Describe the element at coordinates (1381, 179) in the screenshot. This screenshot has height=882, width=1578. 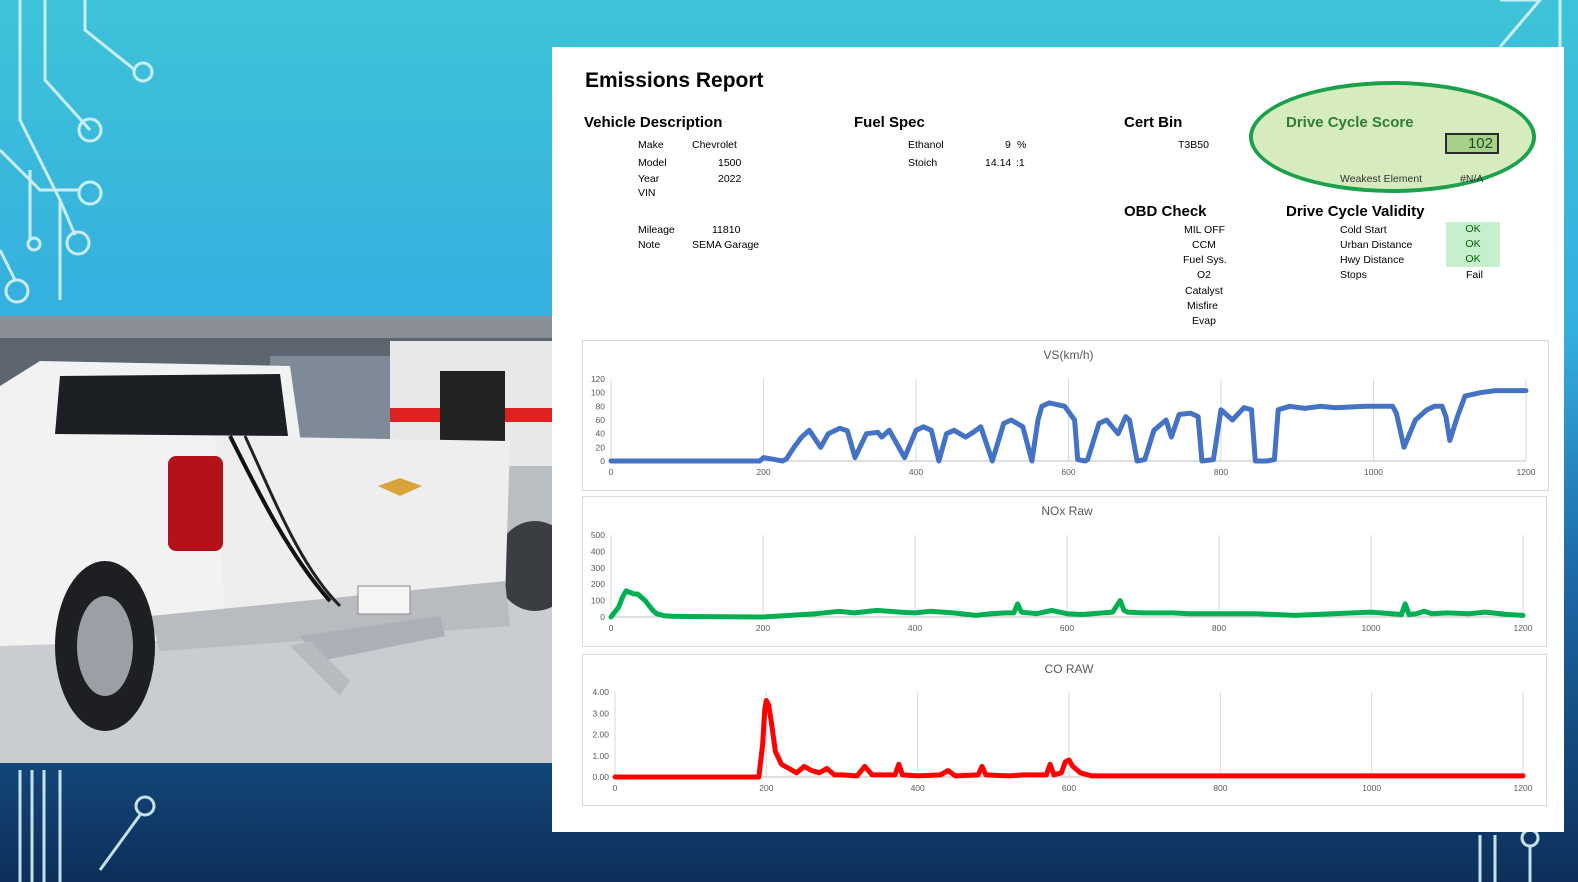
I see `weakest-element-label: Weakest Element` at that location.